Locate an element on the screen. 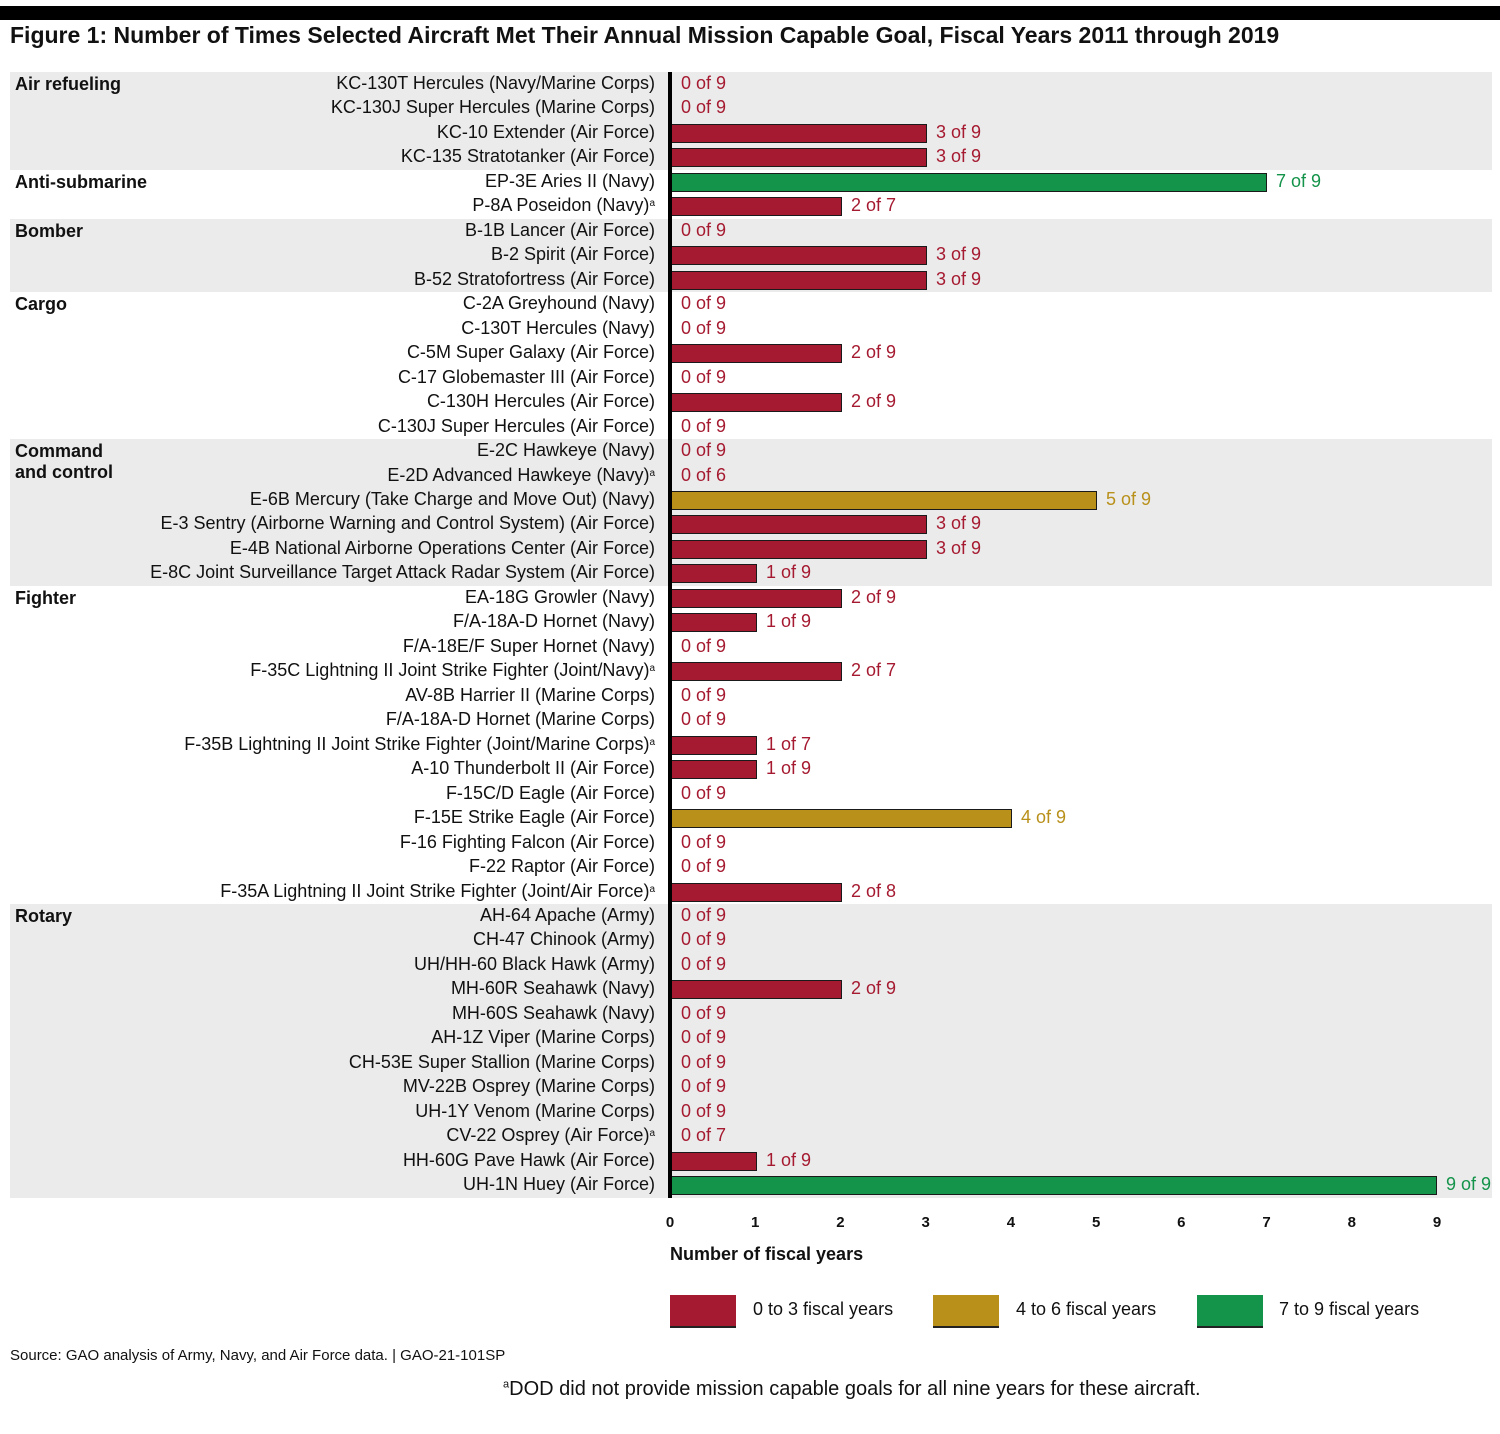  group-label: Rotary is located at coordinates (44, 915).